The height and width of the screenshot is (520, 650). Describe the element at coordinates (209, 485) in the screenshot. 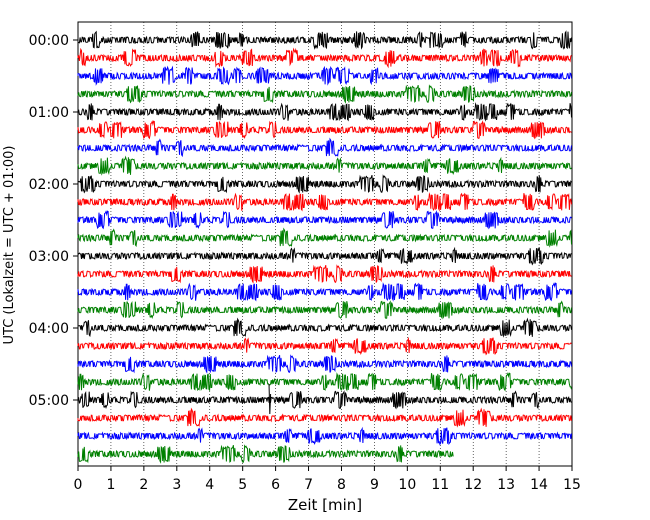

I see `x-tick-label: 4` at that location.